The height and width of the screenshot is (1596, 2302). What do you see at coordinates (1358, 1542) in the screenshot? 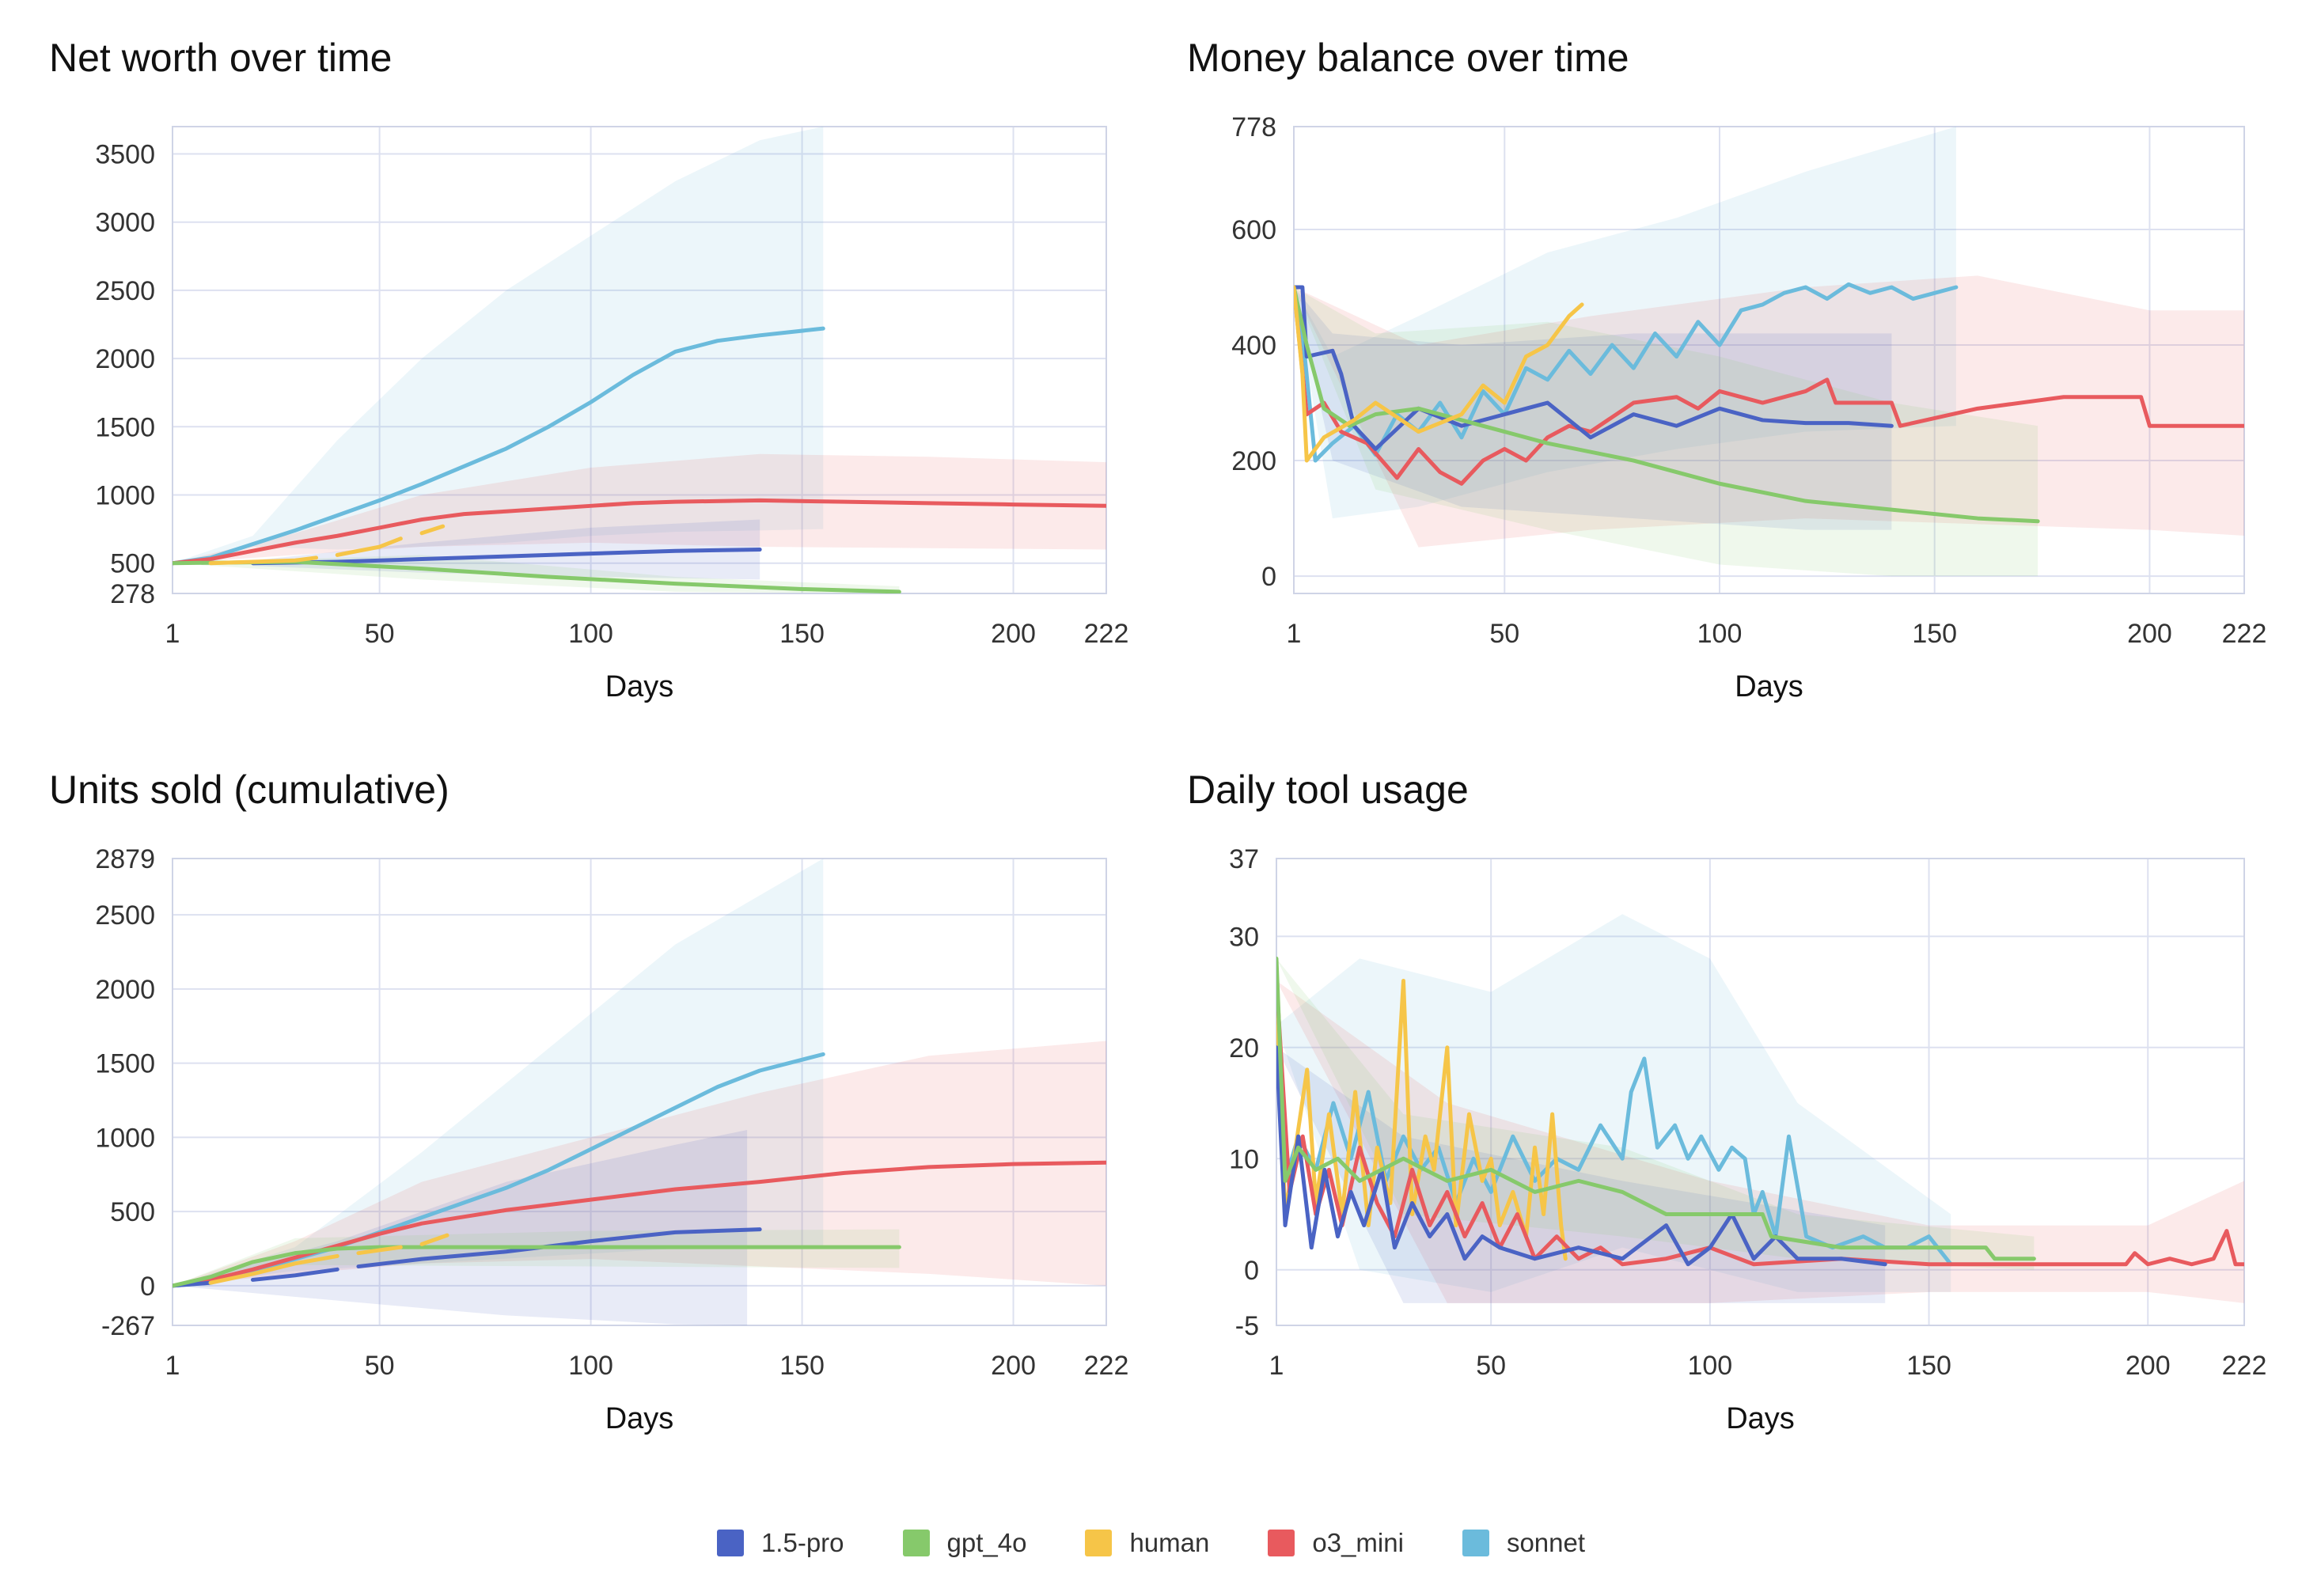
I see `legend-label: o3_mini` at bounding box center [1358, 1542].